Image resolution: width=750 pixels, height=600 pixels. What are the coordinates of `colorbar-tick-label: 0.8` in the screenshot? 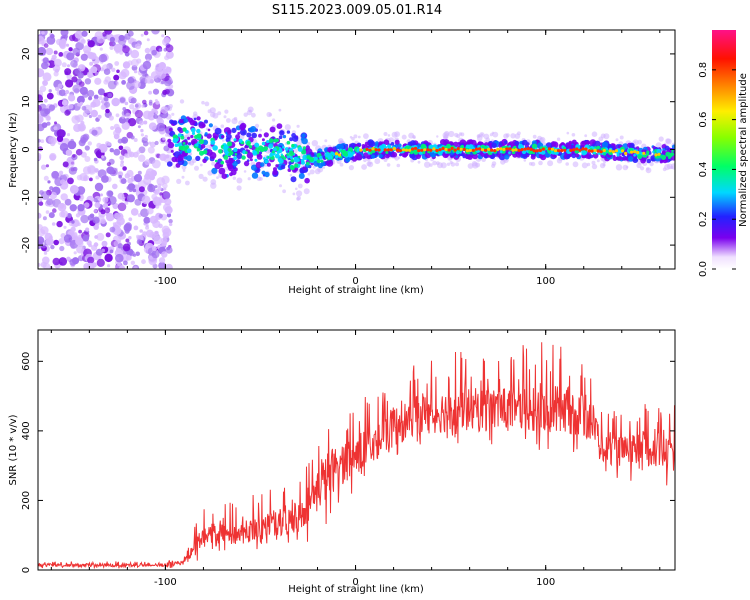 It's located at (703, 70).